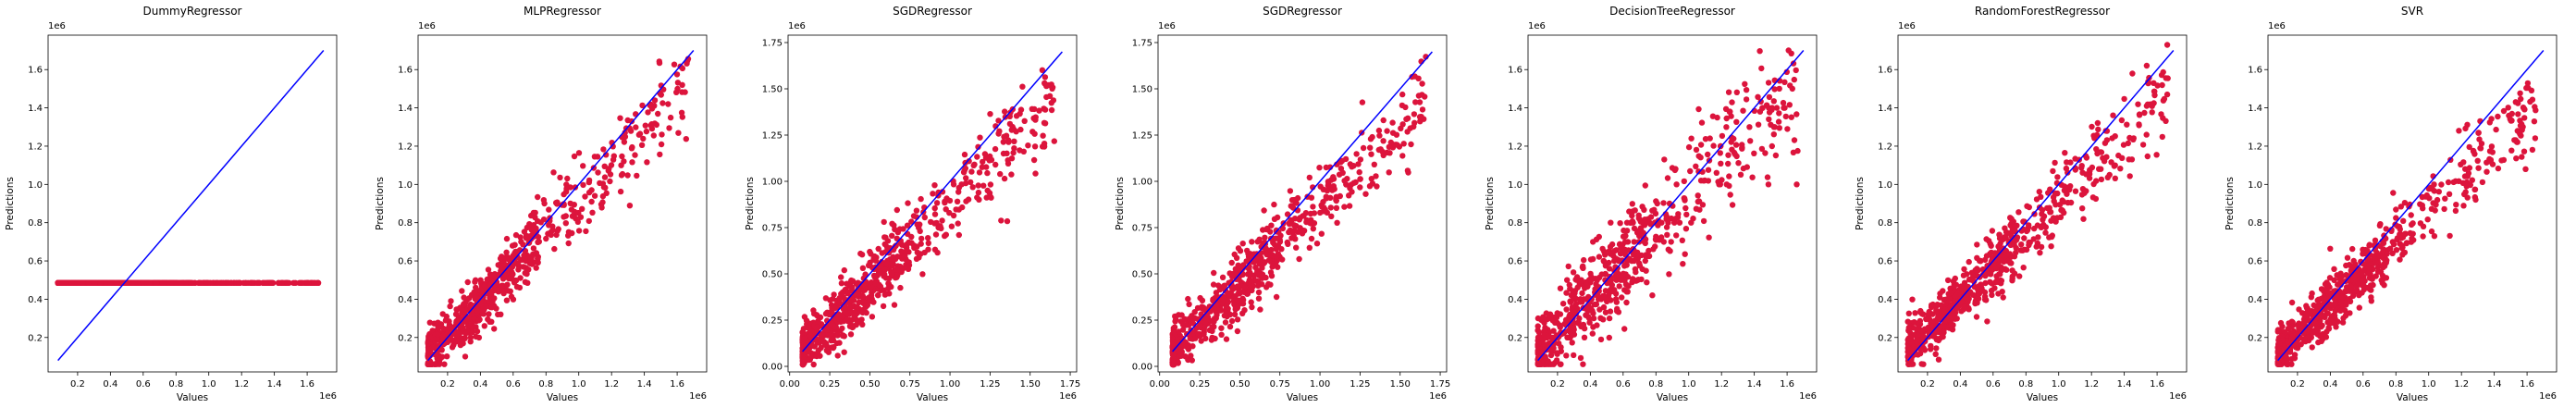 The height and width of the screenshot is (408, 2576). What do you see at coordinates (2091, 384) in the screenshot?
I see `x-tick-label: 1.2` at bounding box center [2091, 384].